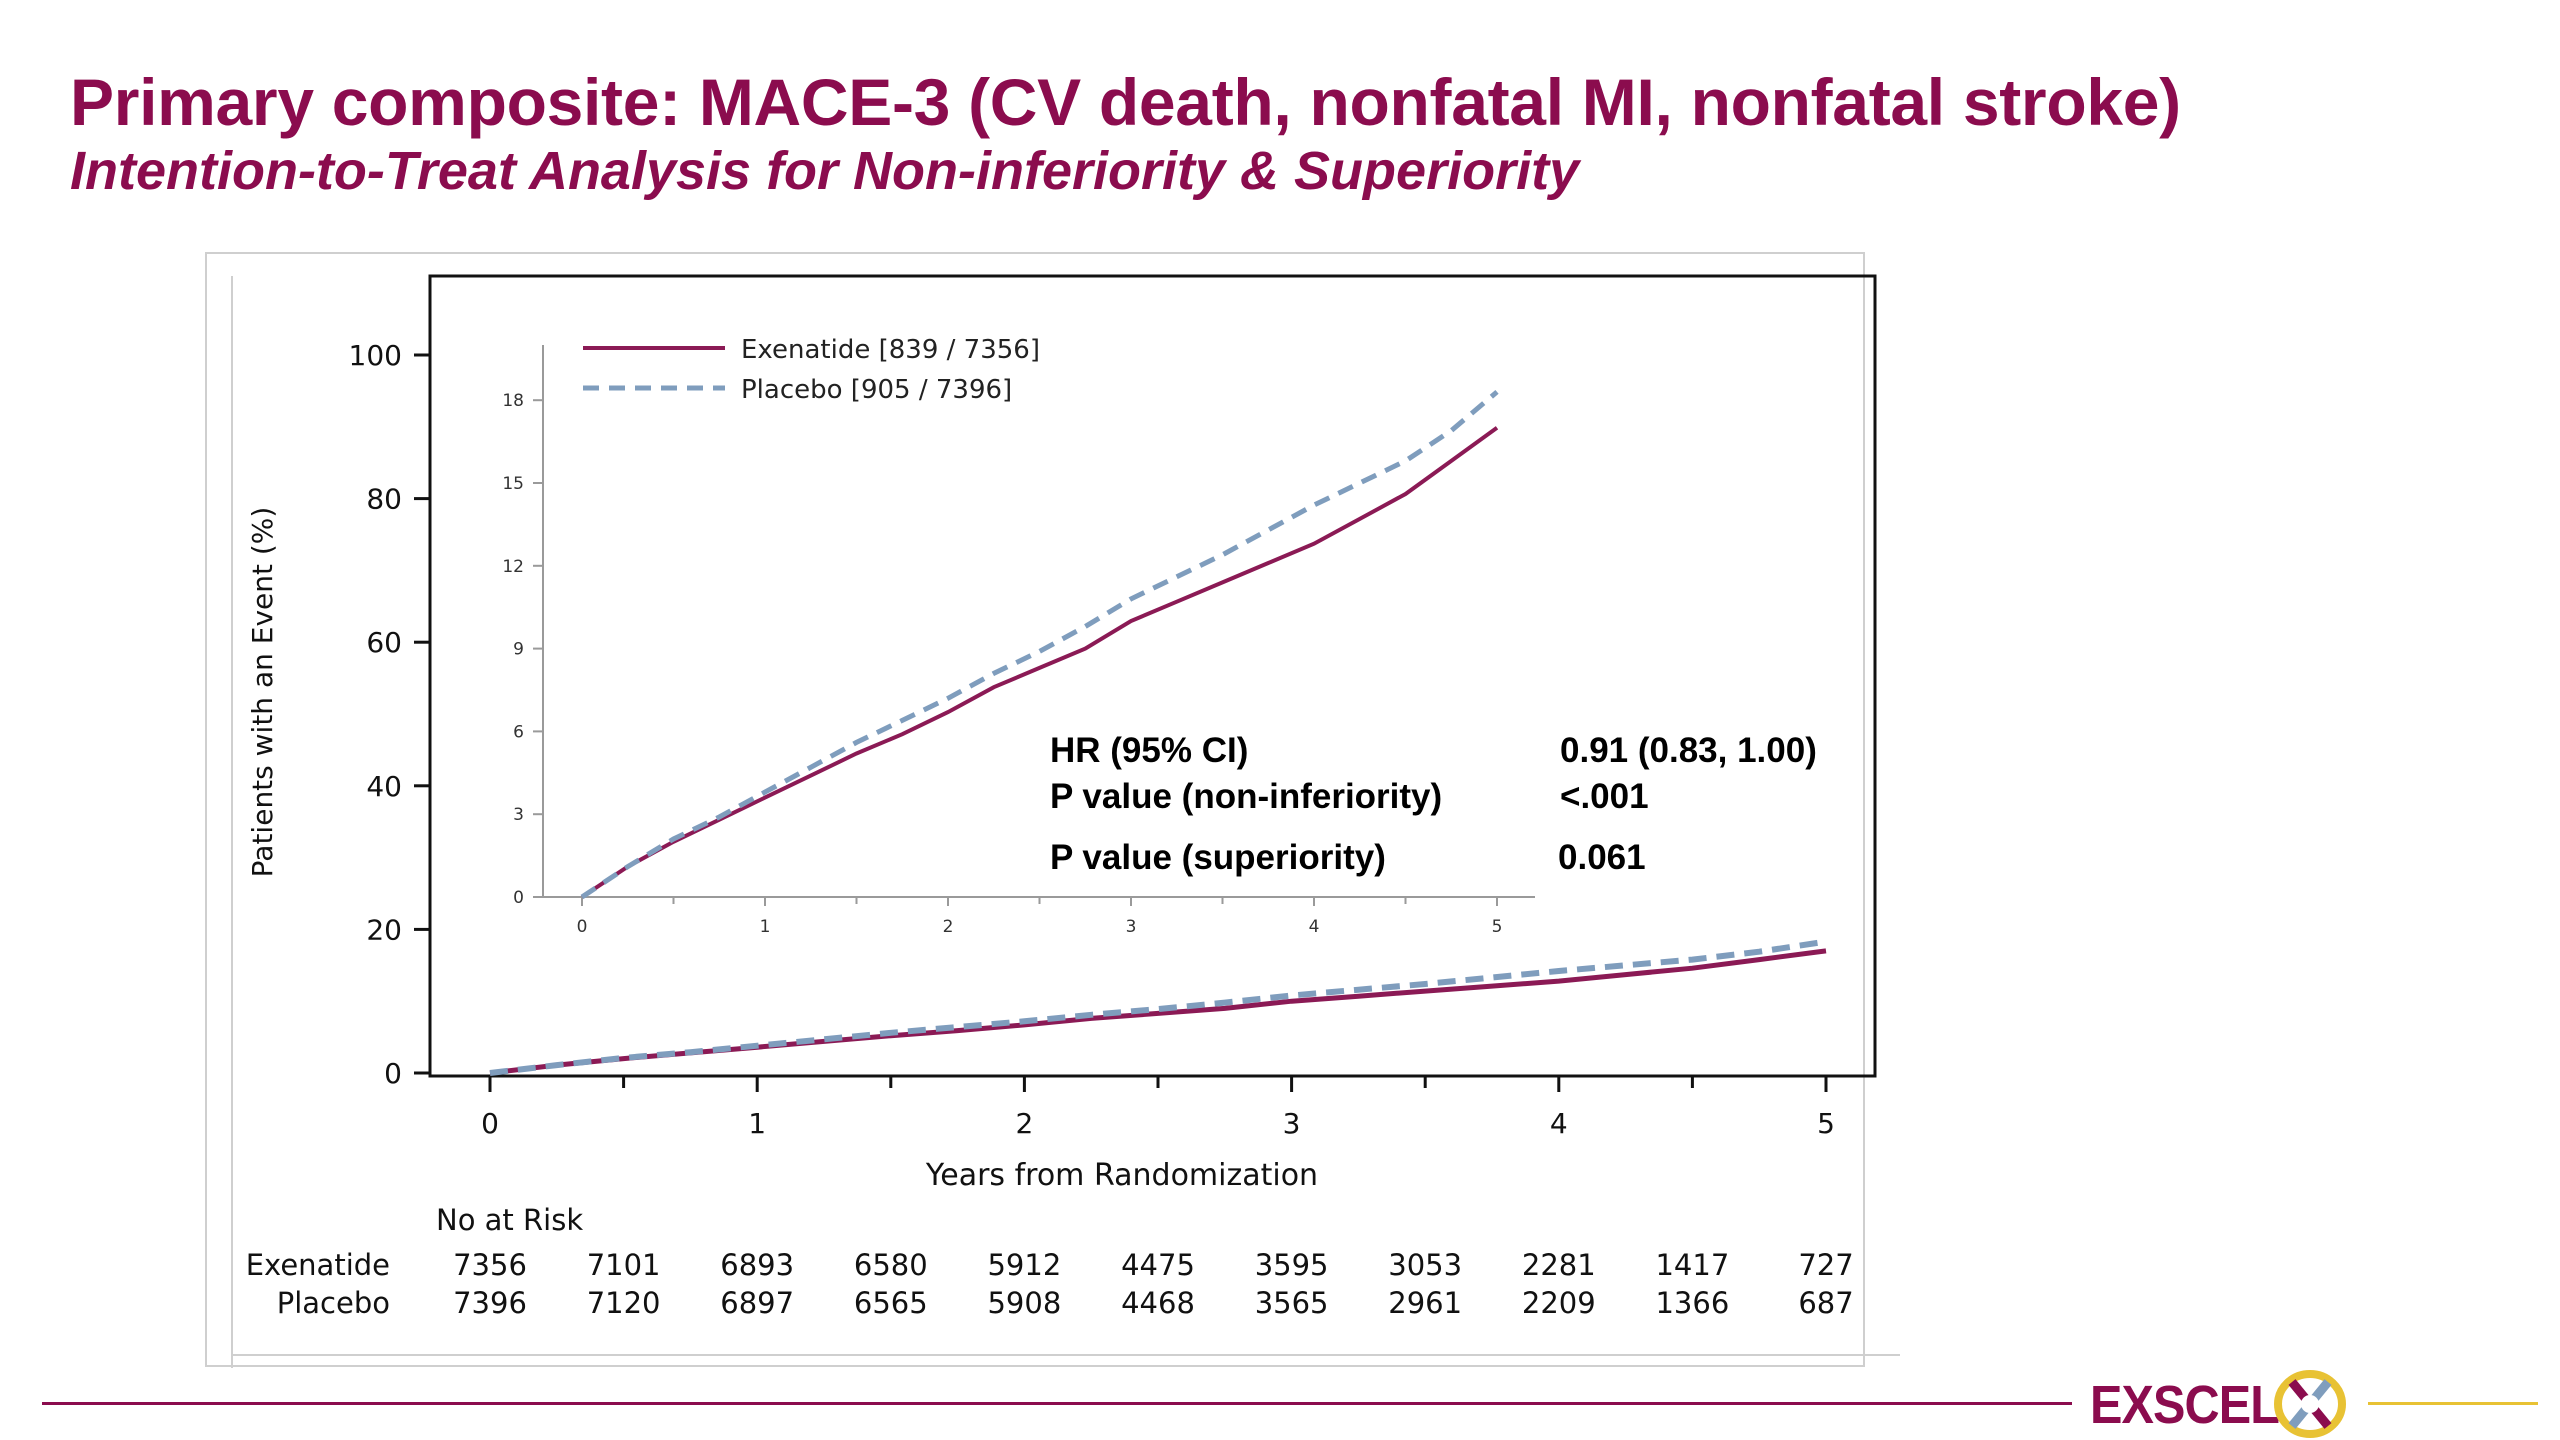 Image resolution: width=2560 pixels, height=1440 pixels. Describe the element at coordinates (490, 1123) in the screenshot. I see `main-x-tick-label: 0` at that location.